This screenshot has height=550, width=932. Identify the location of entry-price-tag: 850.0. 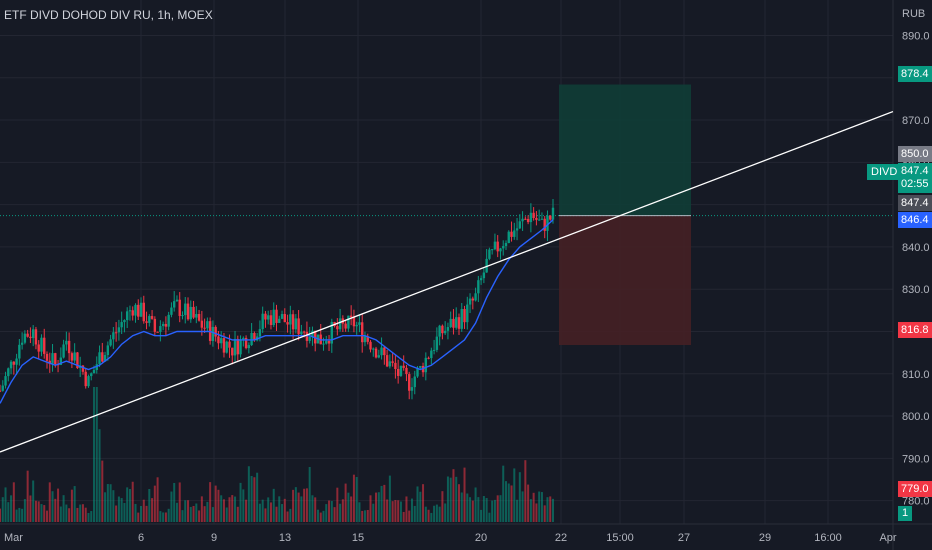
(915, 154).